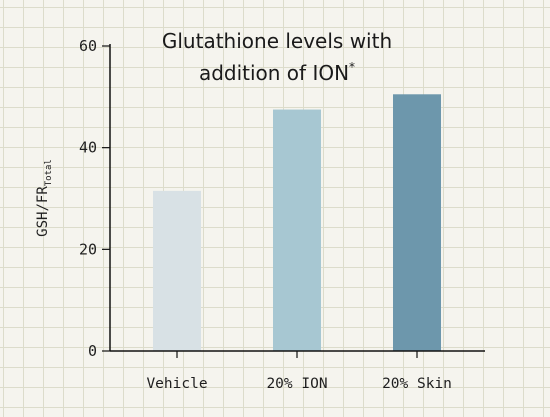  I want to click on x-tick-label-2: 20% ION, so click(296, 384).